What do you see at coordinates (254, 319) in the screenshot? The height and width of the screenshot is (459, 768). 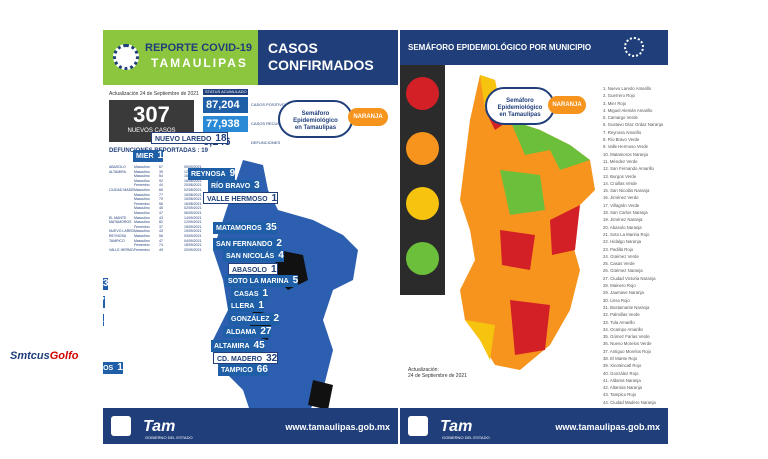 I see `case-label: GONZÁLEZ 2` at bounding box center [254, 319].